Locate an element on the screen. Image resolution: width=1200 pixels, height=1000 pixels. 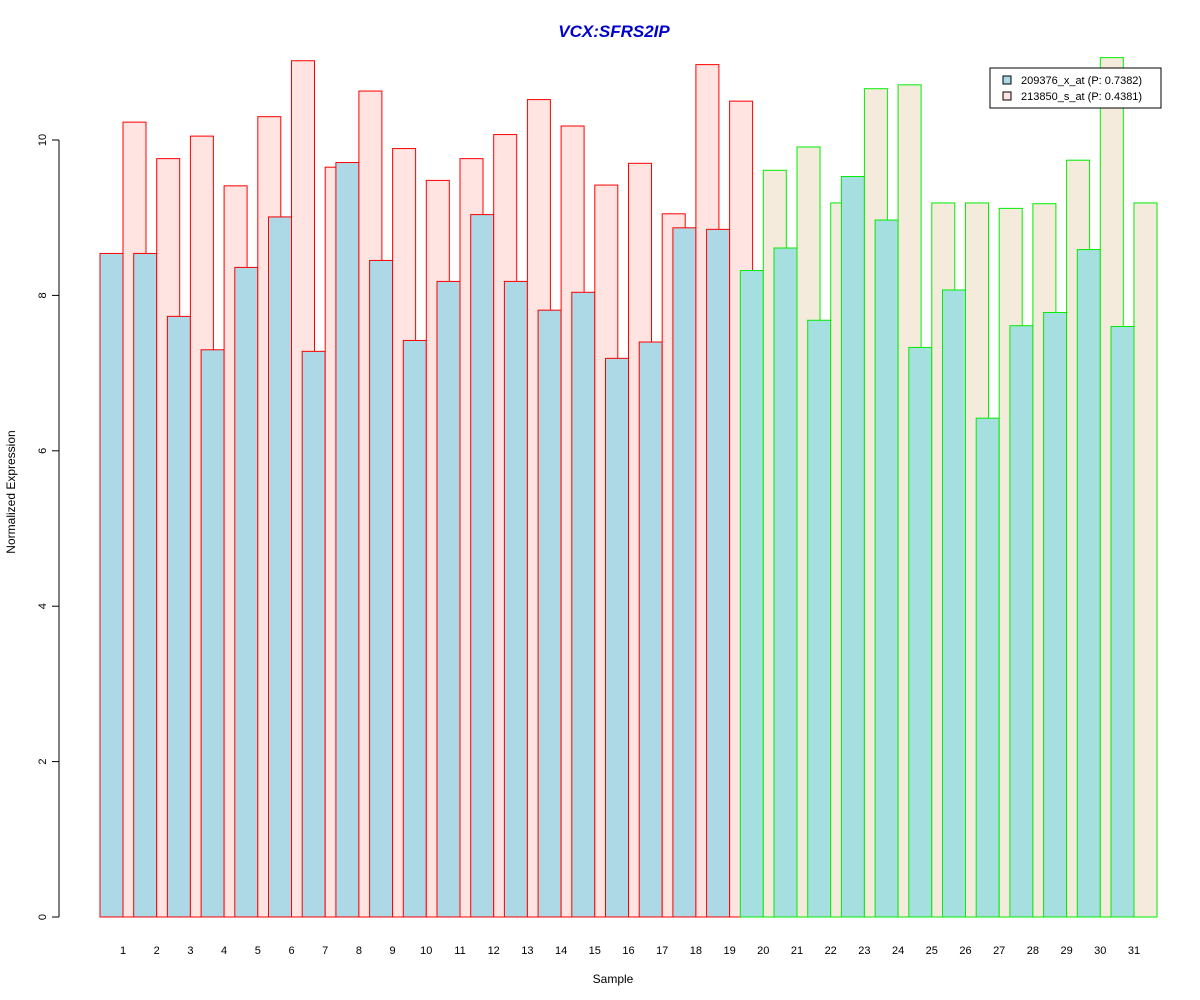
x-tick-label: 13 is located at coordinates (527, 951).